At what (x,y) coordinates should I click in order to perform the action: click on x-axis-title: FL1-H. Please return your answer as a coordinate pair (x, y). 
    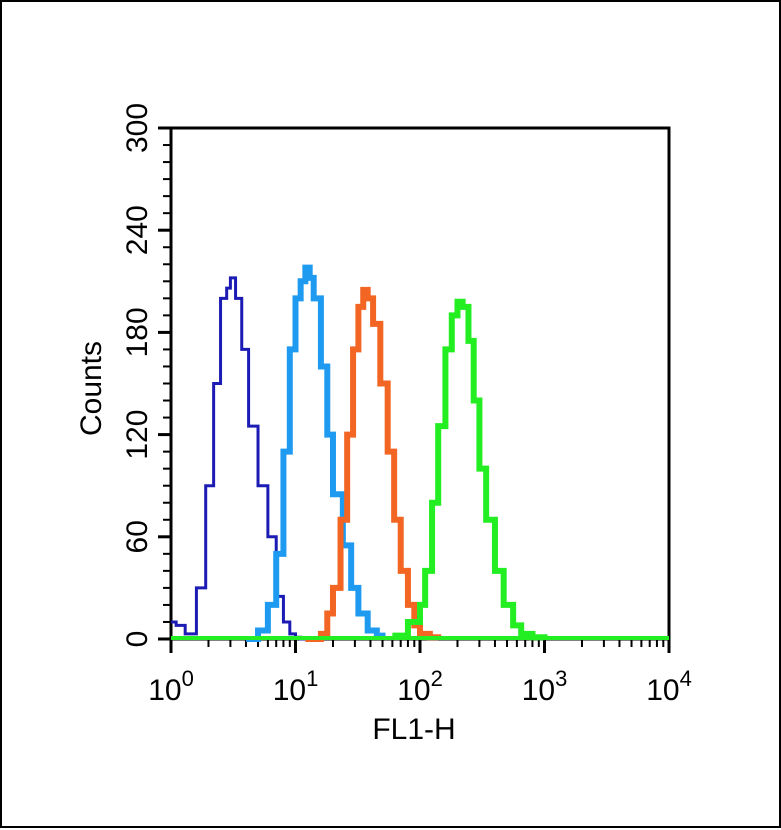
    Looking at the image, I should click on (413, 729).